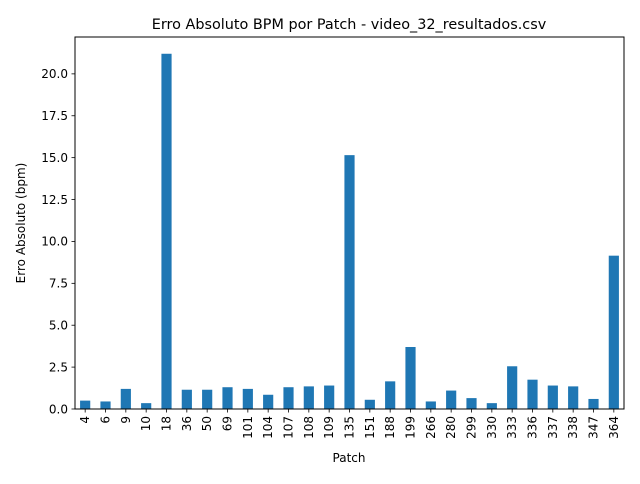  What do you see at coordinates (451, 427) in the screenshot?
I see `x-tick-label: 280` at bounding box center [451, 427].